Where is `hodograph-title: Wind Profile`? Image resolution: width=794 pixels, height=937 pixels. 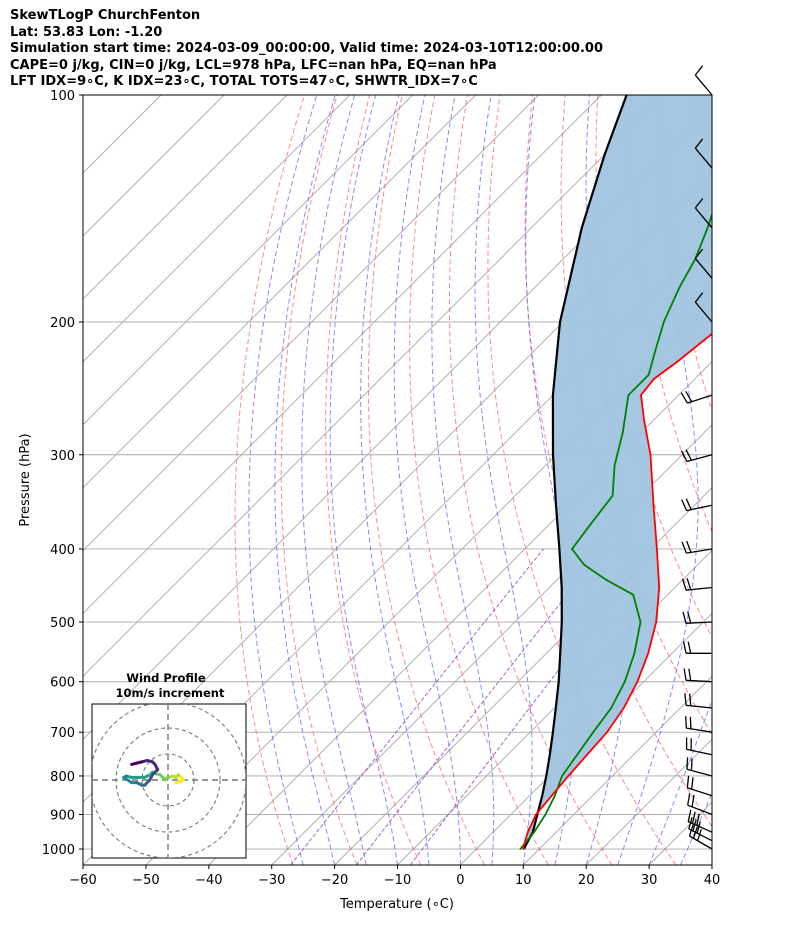 hodograph-title: Wind Profile is located at coordinates (166, 678).